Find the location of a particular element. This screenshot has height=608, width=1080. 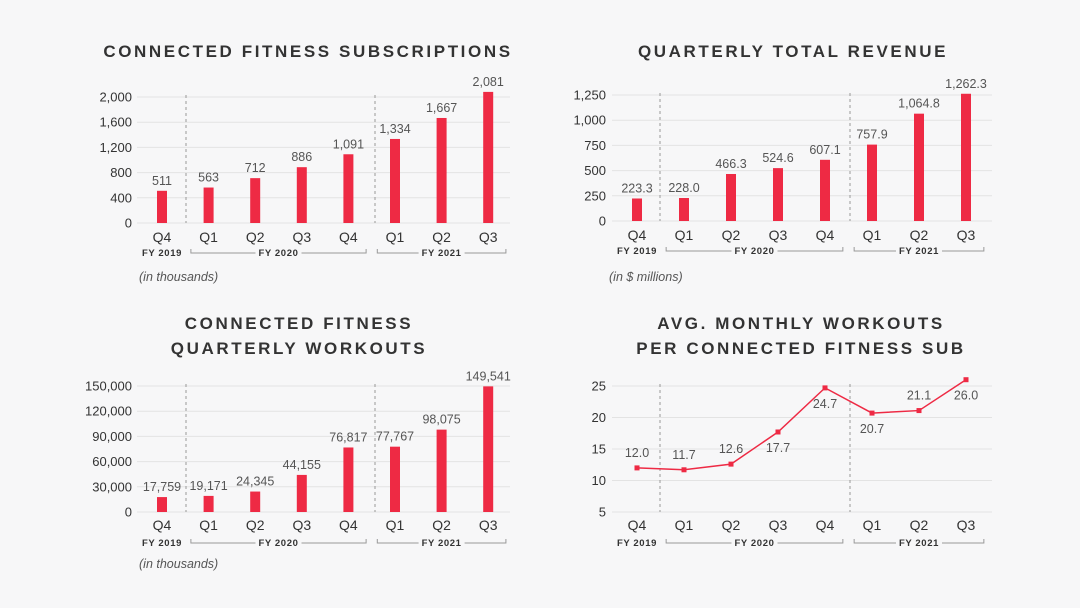

chart-title: QUARTERLY WORKOUTS is located at coordinates (299, 348).